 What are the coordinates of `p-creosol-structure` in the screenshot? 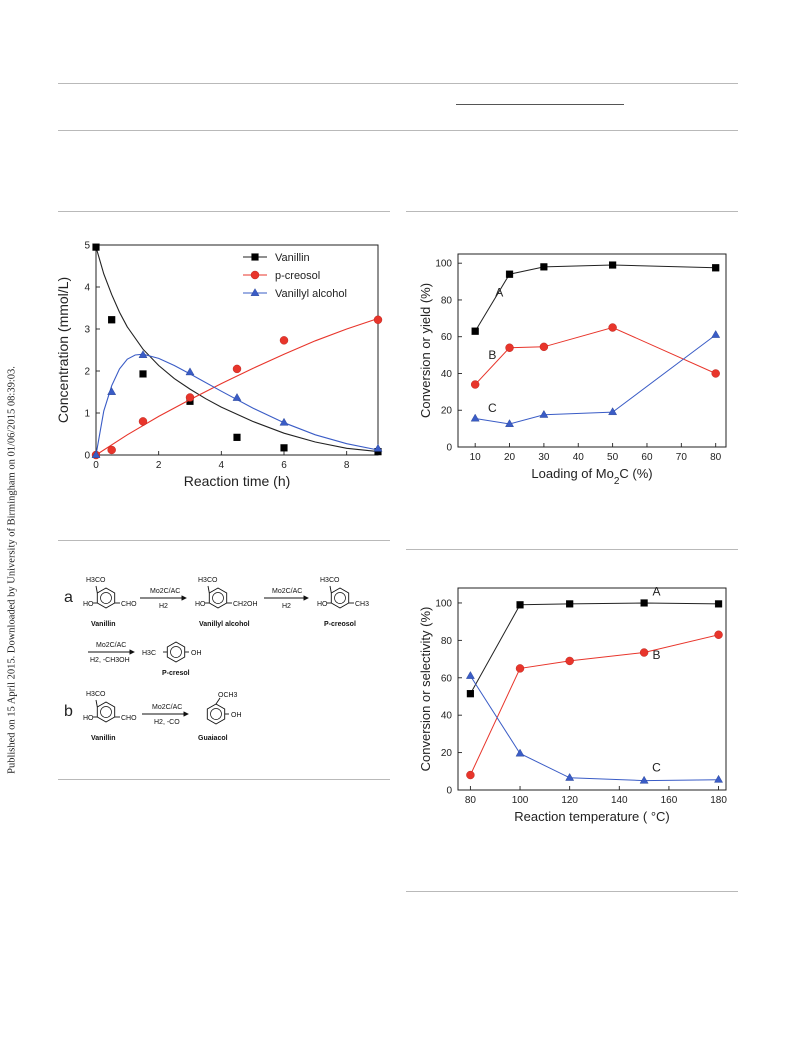 It's located at (340, 597).